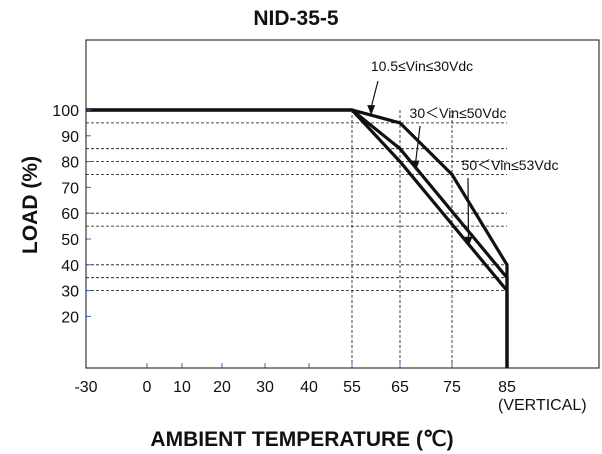  Describe the element at coordinates (452, 387) in the screenshot. I see `x-tick-label: 75` at that location.